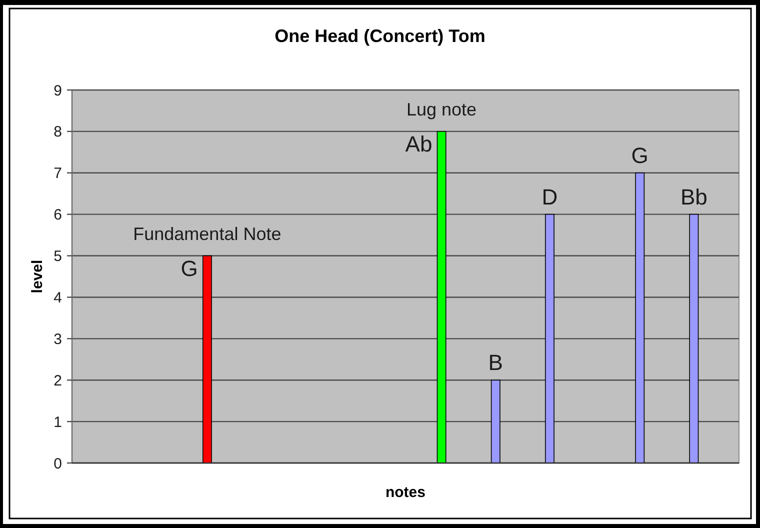 The height and width of the screenshot is (528, 760). Describe the element at coordinates (58, 381) in the screenshot. I see `y-tick-label: 2` at that location.